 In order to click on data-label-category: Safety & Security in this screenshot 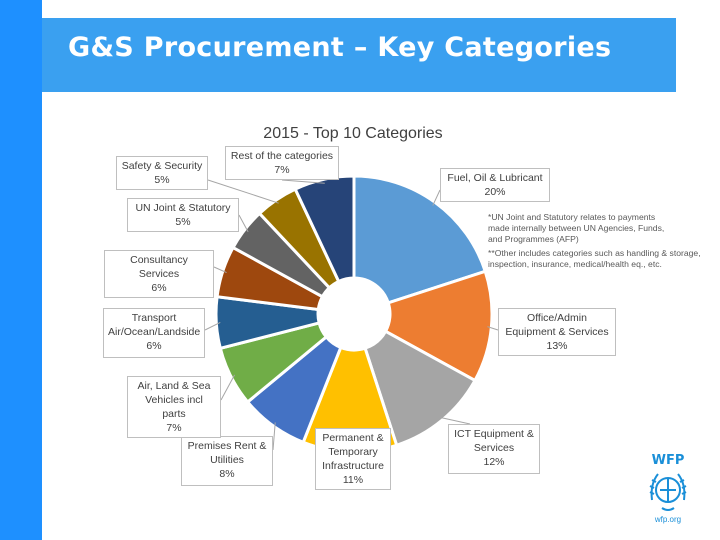, I will do `click(162, 166)`.